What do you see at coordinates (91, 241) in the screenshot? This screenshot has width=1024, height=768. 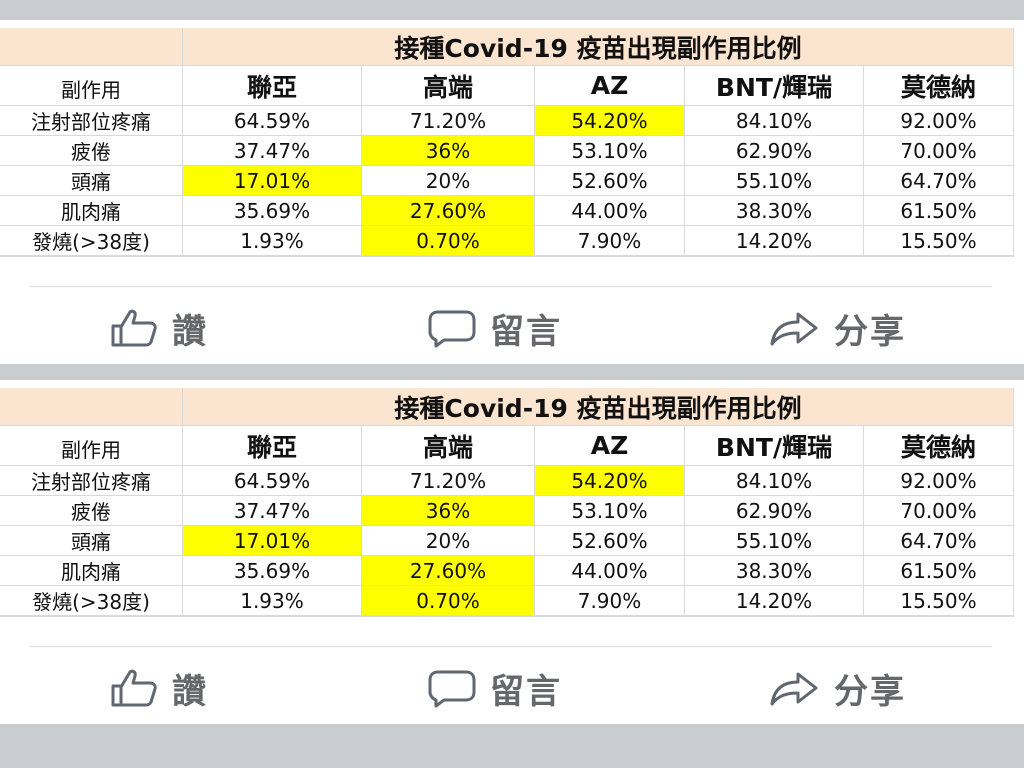 I see `side-effect-label: 發燒(>38度)` at bounding box center [91, 241].